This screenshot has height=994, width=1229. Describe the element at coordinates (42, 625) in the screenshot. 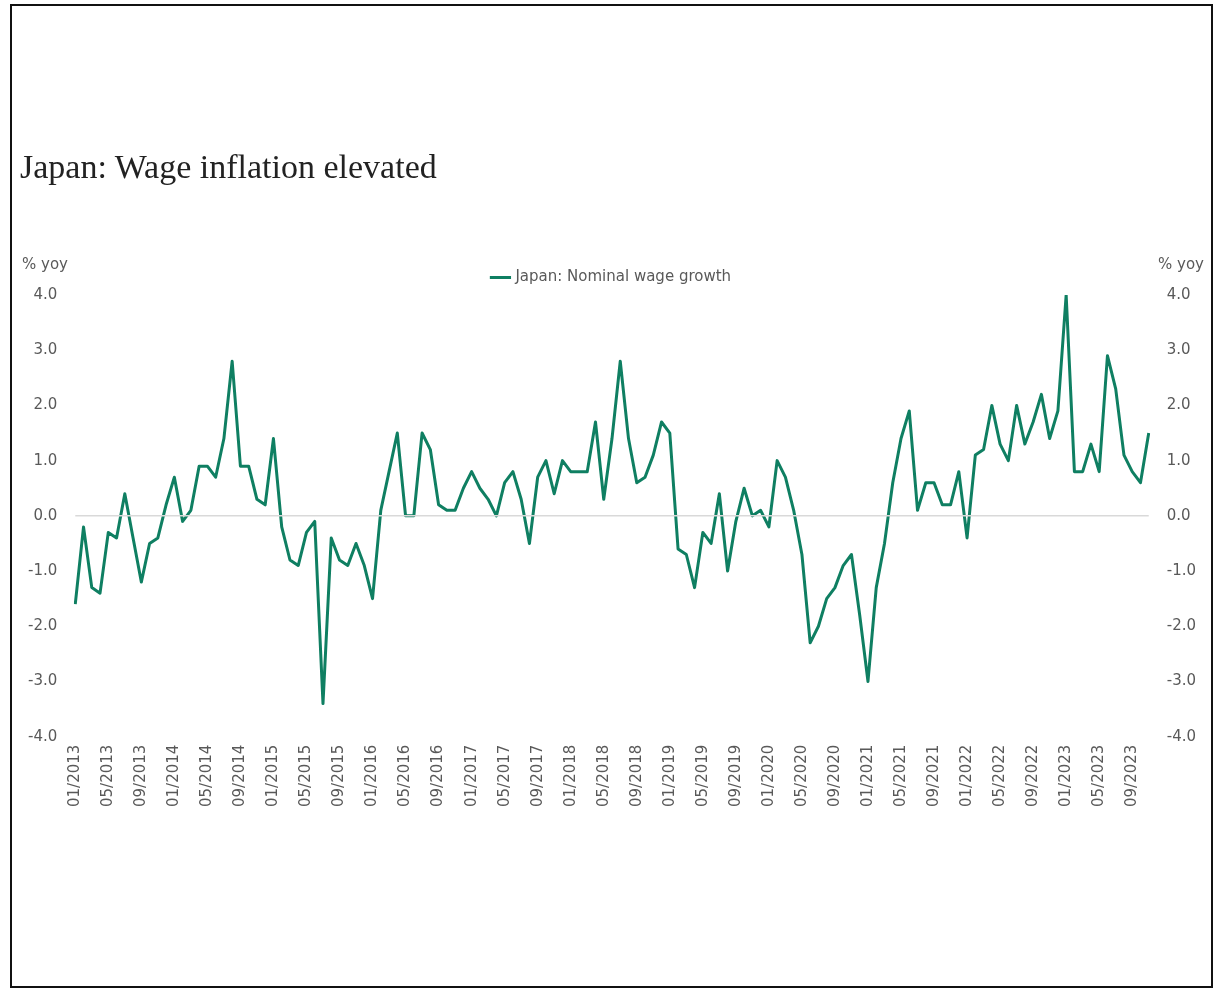

I see `y-tick-label: -2.0` at that location.